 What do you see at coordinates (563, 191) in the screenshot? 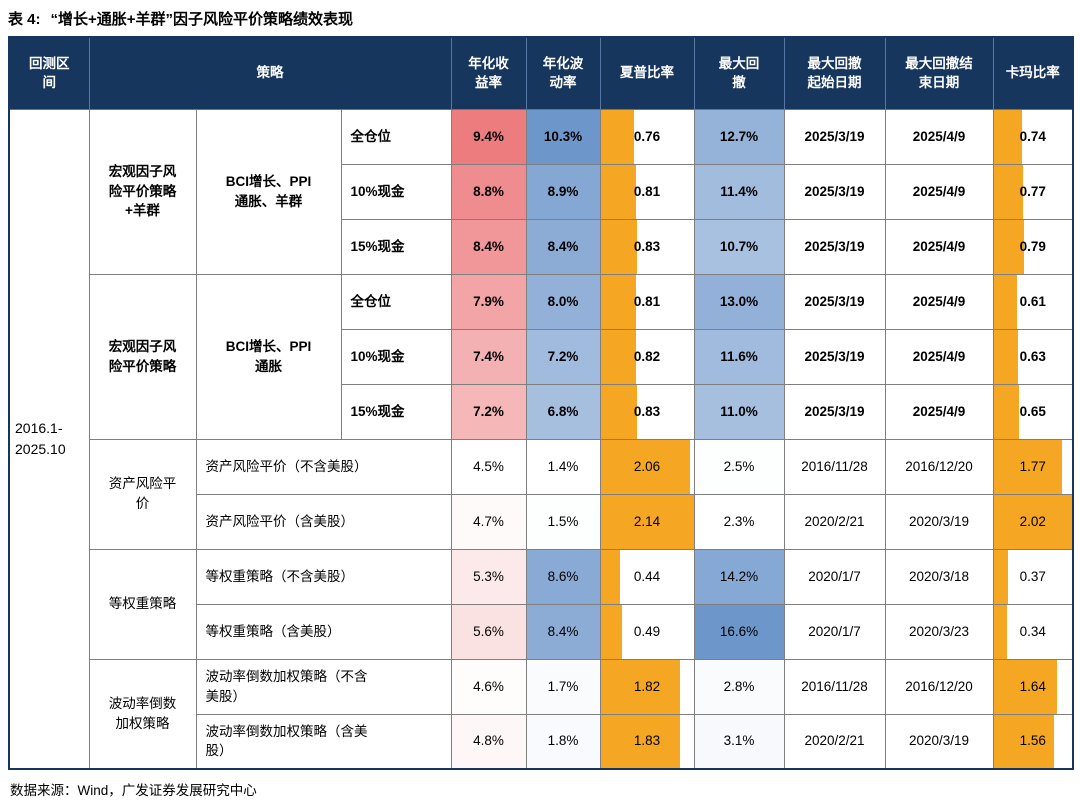
I see `annual-volatility-cell: 8.9%` at bounding box center [563, 191].